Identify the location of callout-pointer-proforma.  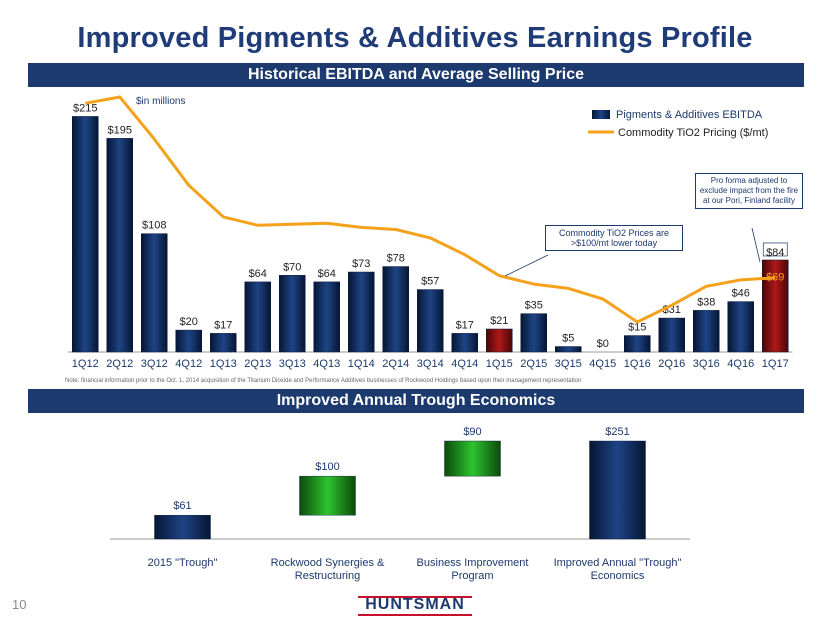
(756, 245).